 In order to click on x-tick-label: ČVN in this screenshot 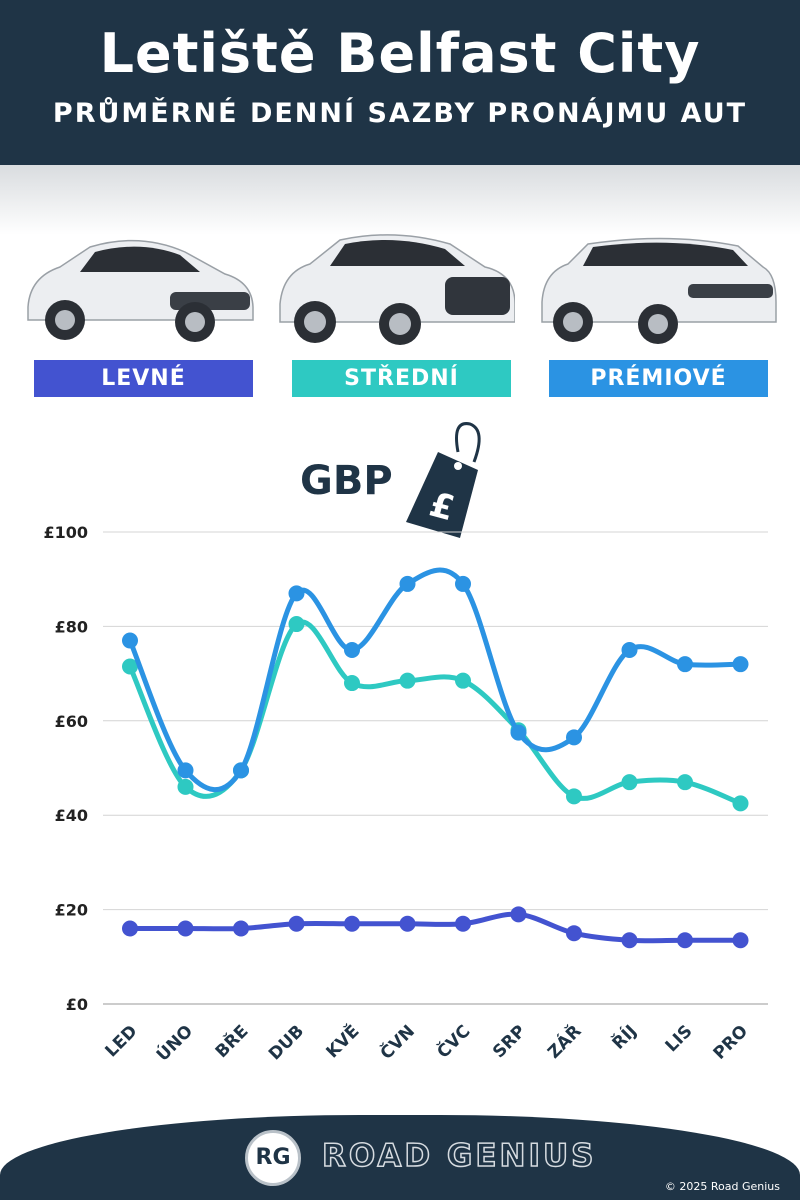, I will do `click(397, 1042)`.